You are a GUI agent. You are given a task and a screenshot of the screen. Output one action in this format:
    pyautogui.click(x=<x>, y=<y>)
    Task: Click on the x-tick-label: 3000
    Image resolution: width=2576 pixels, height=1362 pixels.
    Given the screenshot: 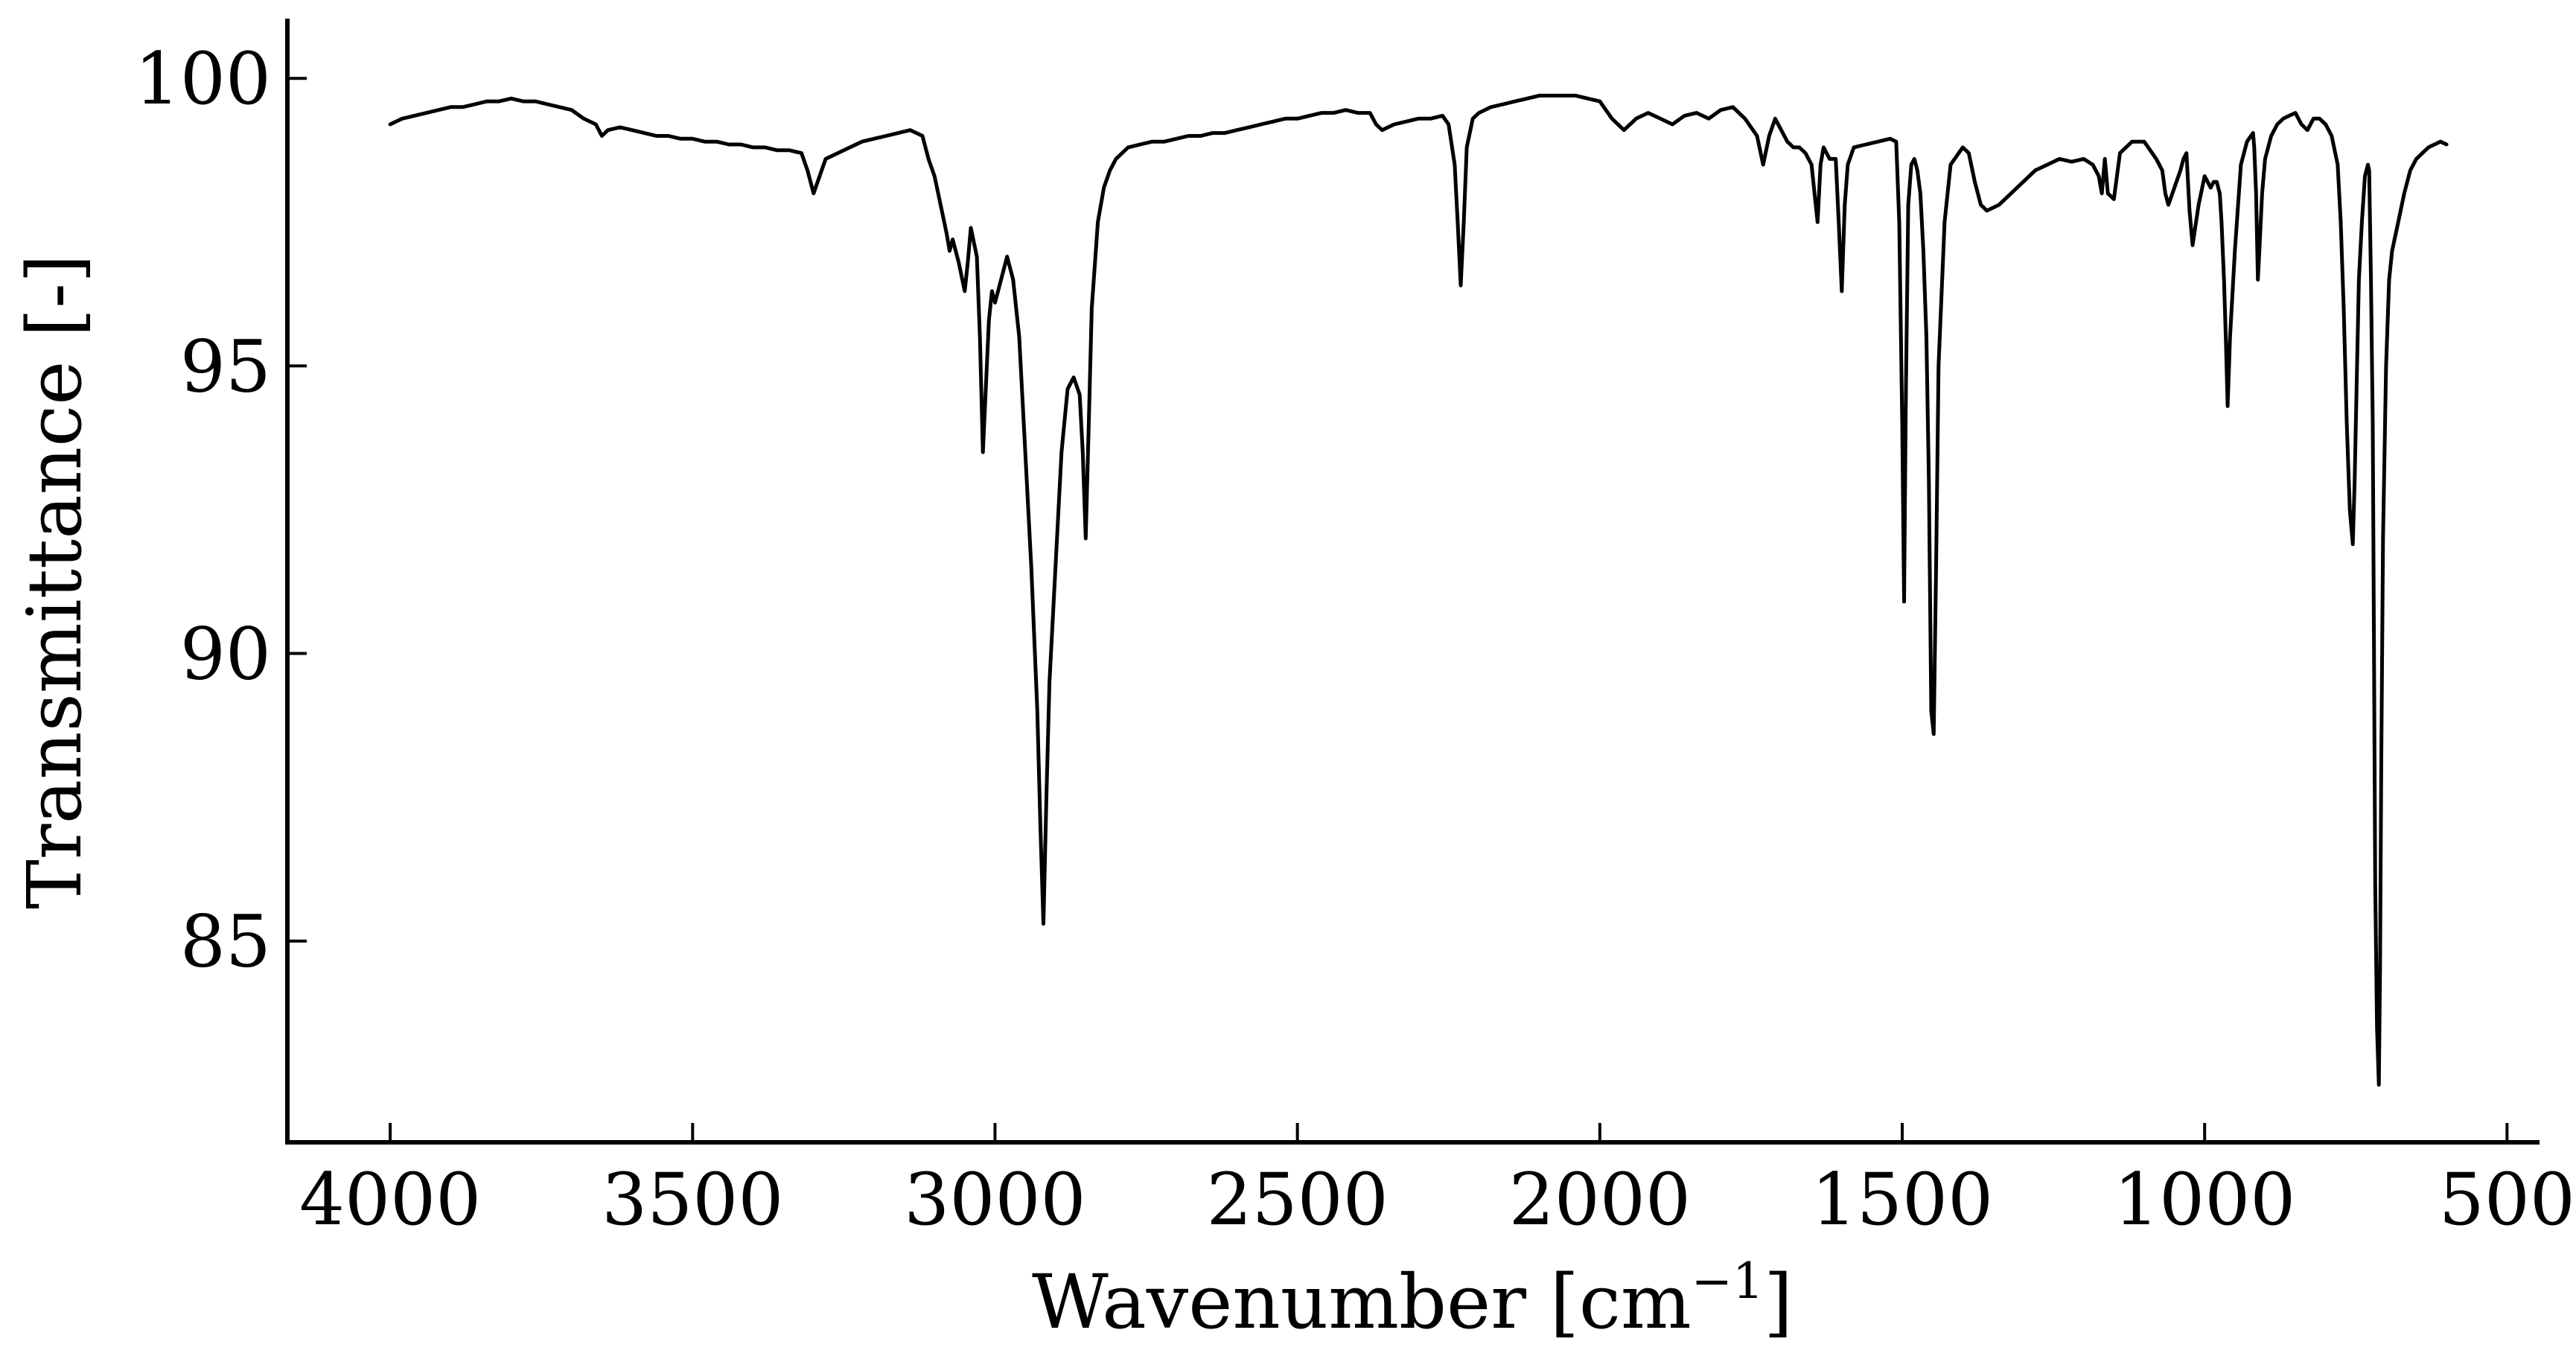 What is the action you would take?
    pyautogui.click(x=994, y=1199)
    